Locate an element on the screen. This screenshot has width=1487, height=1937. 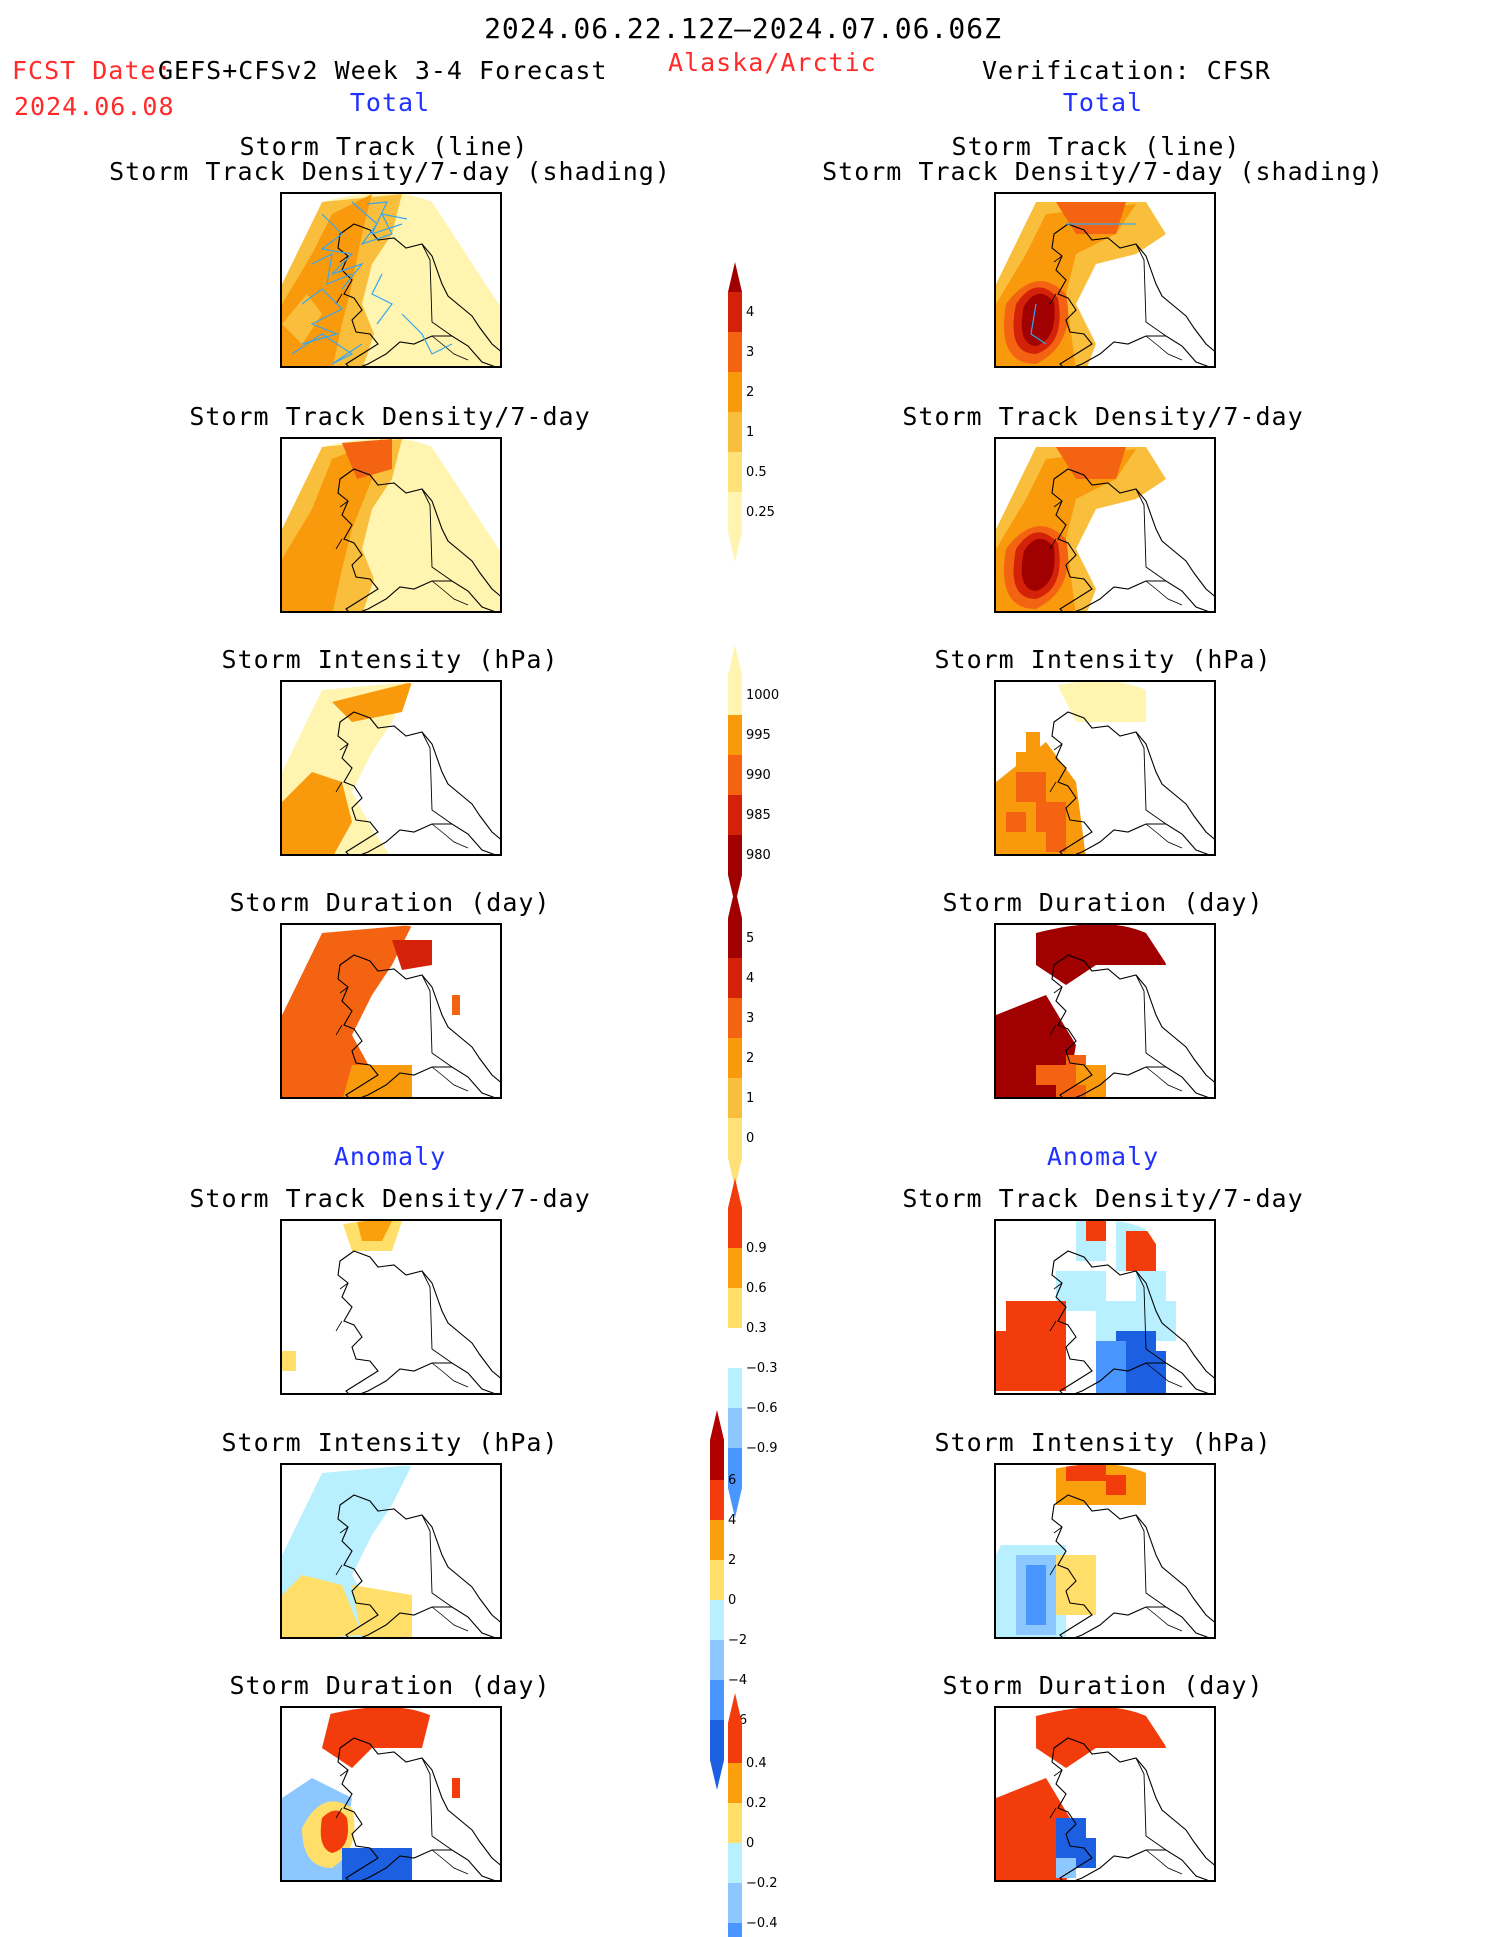
region-label: Alaska/Arctic is located at coordinates (772, 62).